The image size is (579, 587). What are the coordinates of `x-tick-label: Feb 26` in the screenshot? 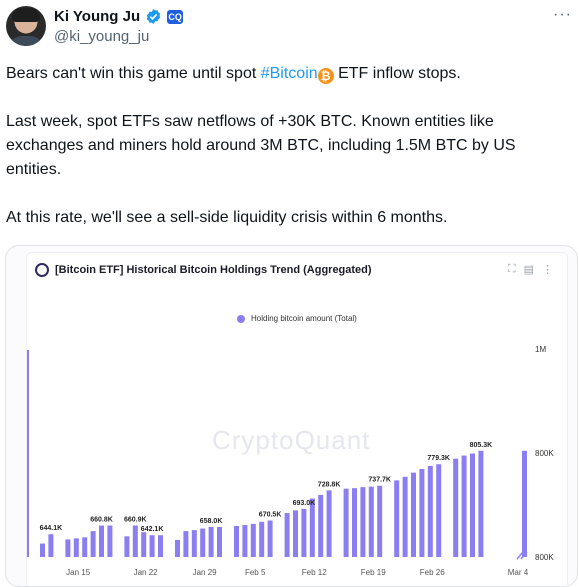 It's located at (432, 572).